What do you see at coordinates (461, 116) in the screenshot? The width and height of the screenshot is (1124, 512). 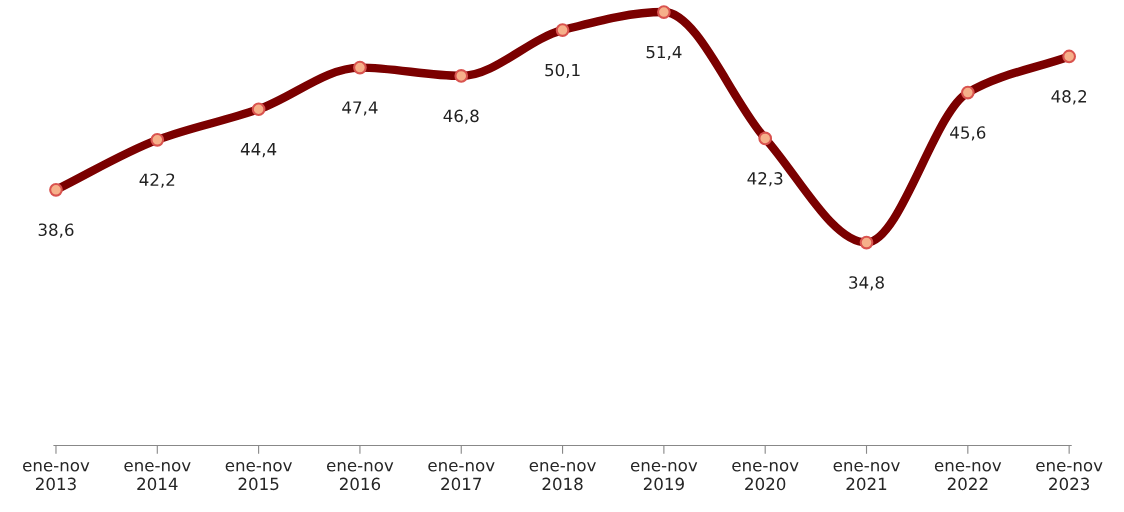 I see `data-label: 46,8` at bounding box center [461, 116].